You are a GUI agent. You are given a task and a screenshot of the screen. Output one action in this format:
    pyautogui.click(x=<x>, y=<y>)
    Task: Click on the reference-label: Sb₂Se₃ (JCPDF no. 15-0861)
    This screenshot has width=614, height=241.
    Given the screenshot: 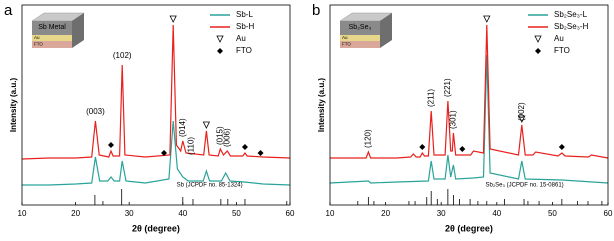 What is the action you would take?
    pyautogui.click(x=525, y=186)
    